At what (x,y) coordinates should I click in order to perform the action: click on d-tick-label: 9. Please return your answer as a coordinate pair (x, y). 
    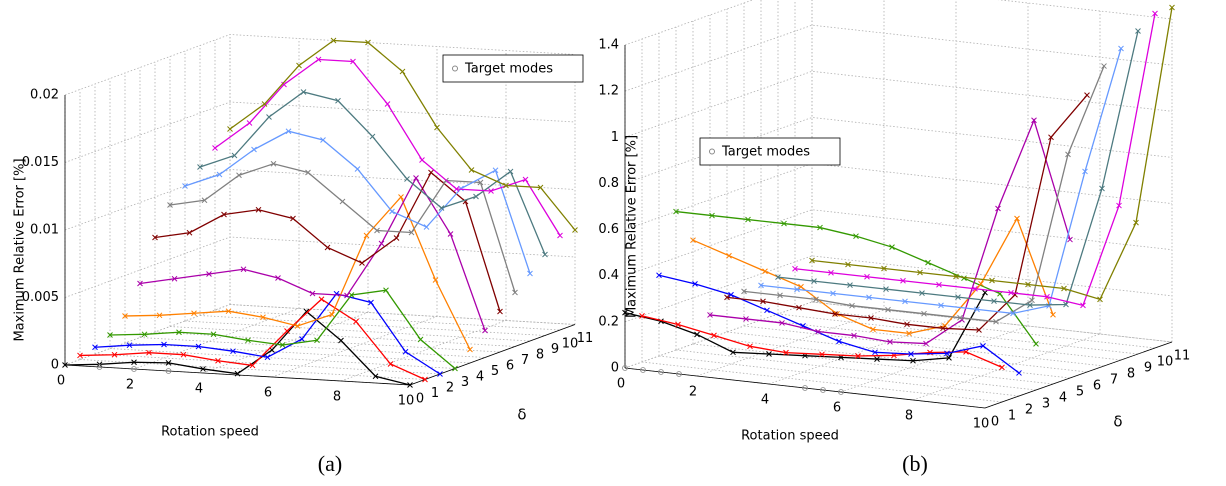
    Looking at the image, I should click on (555, 349).